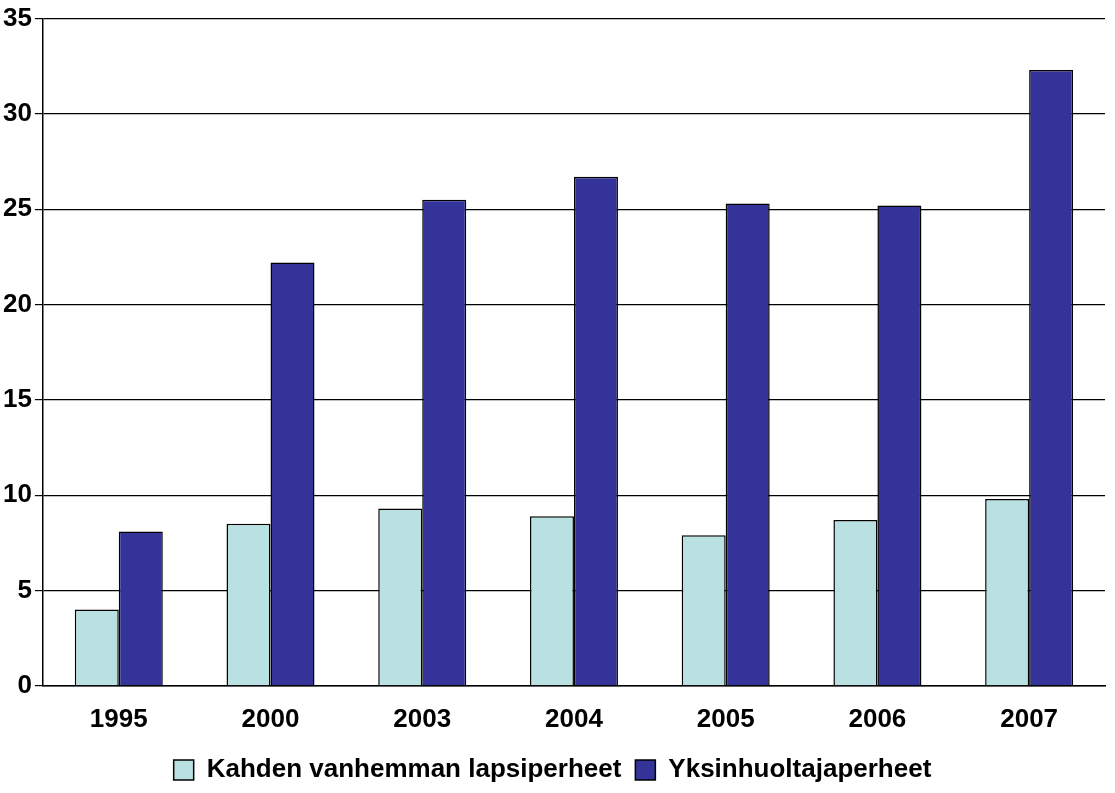 The image size is (1115, 793). I want to click on legend-label: Yksinhuoltajaperheet, so click(800, 768).